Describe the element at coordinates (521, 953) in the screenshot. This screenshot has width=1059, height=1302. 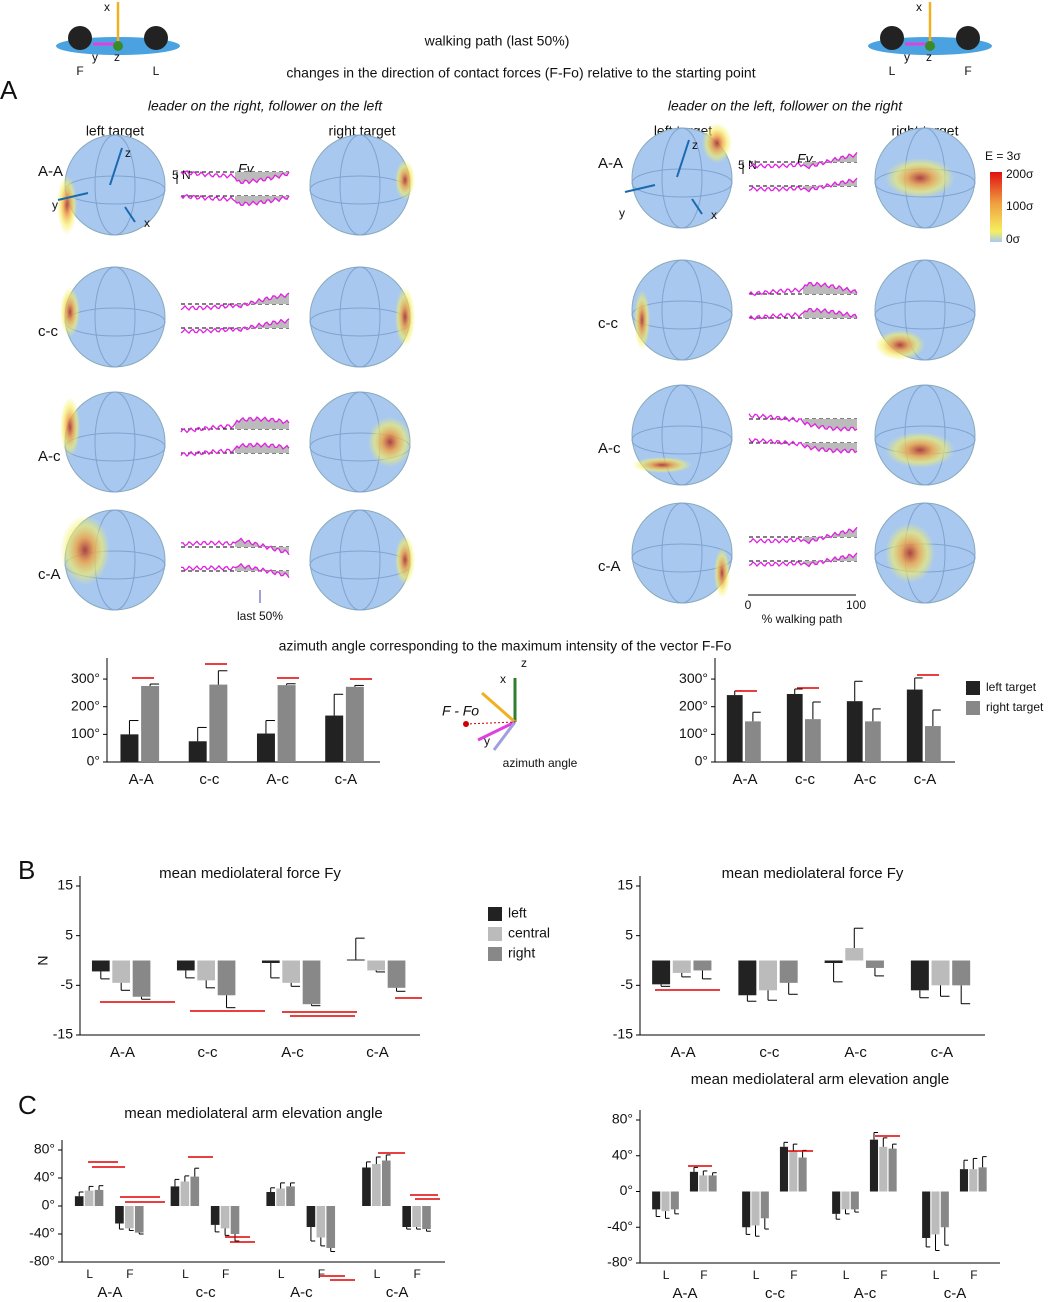
I see `legend-label: right` at that location.